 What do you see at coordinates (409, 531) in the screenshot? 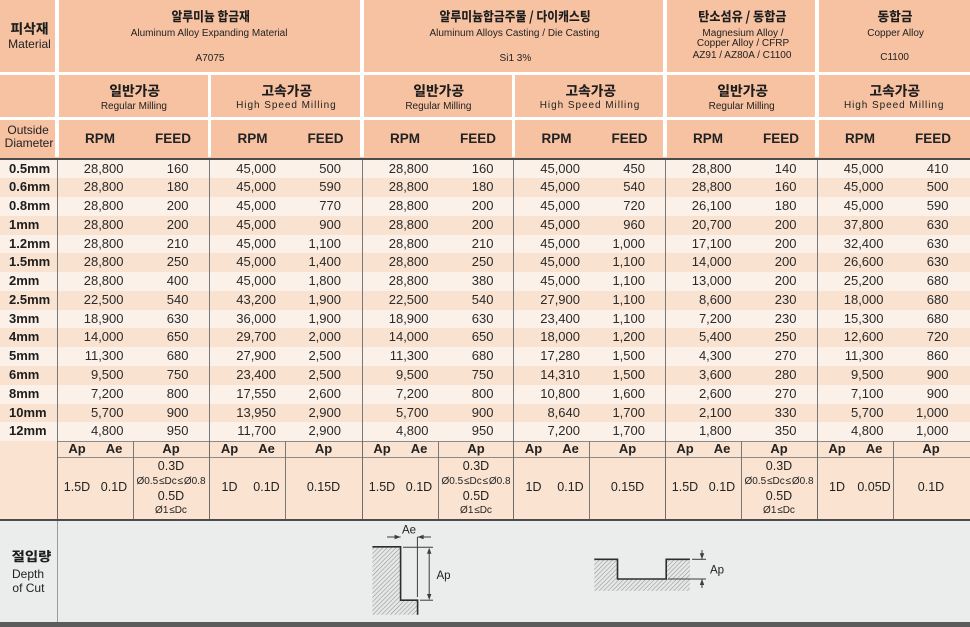
I see `svg-text: Ae` at bounding box center [409, 531].